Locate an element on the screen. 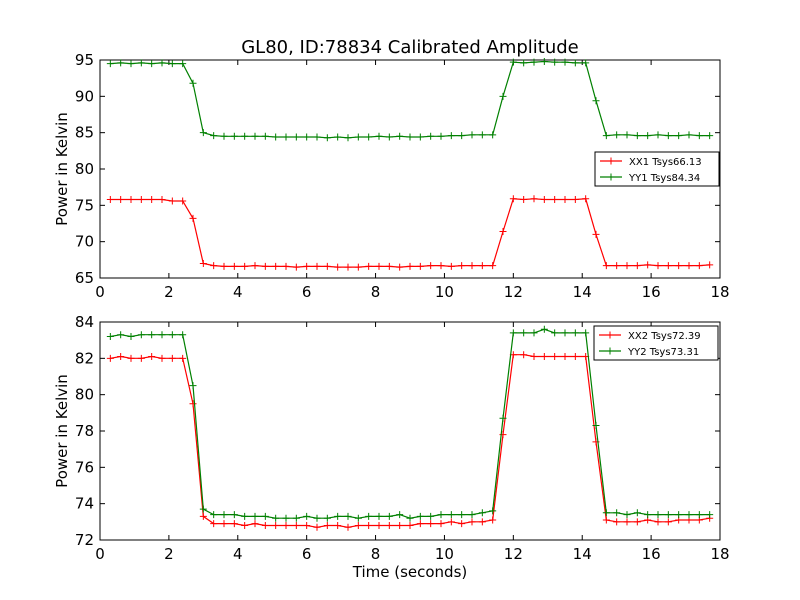  x-tick-label: 18 is located at coordinates (719, 292).